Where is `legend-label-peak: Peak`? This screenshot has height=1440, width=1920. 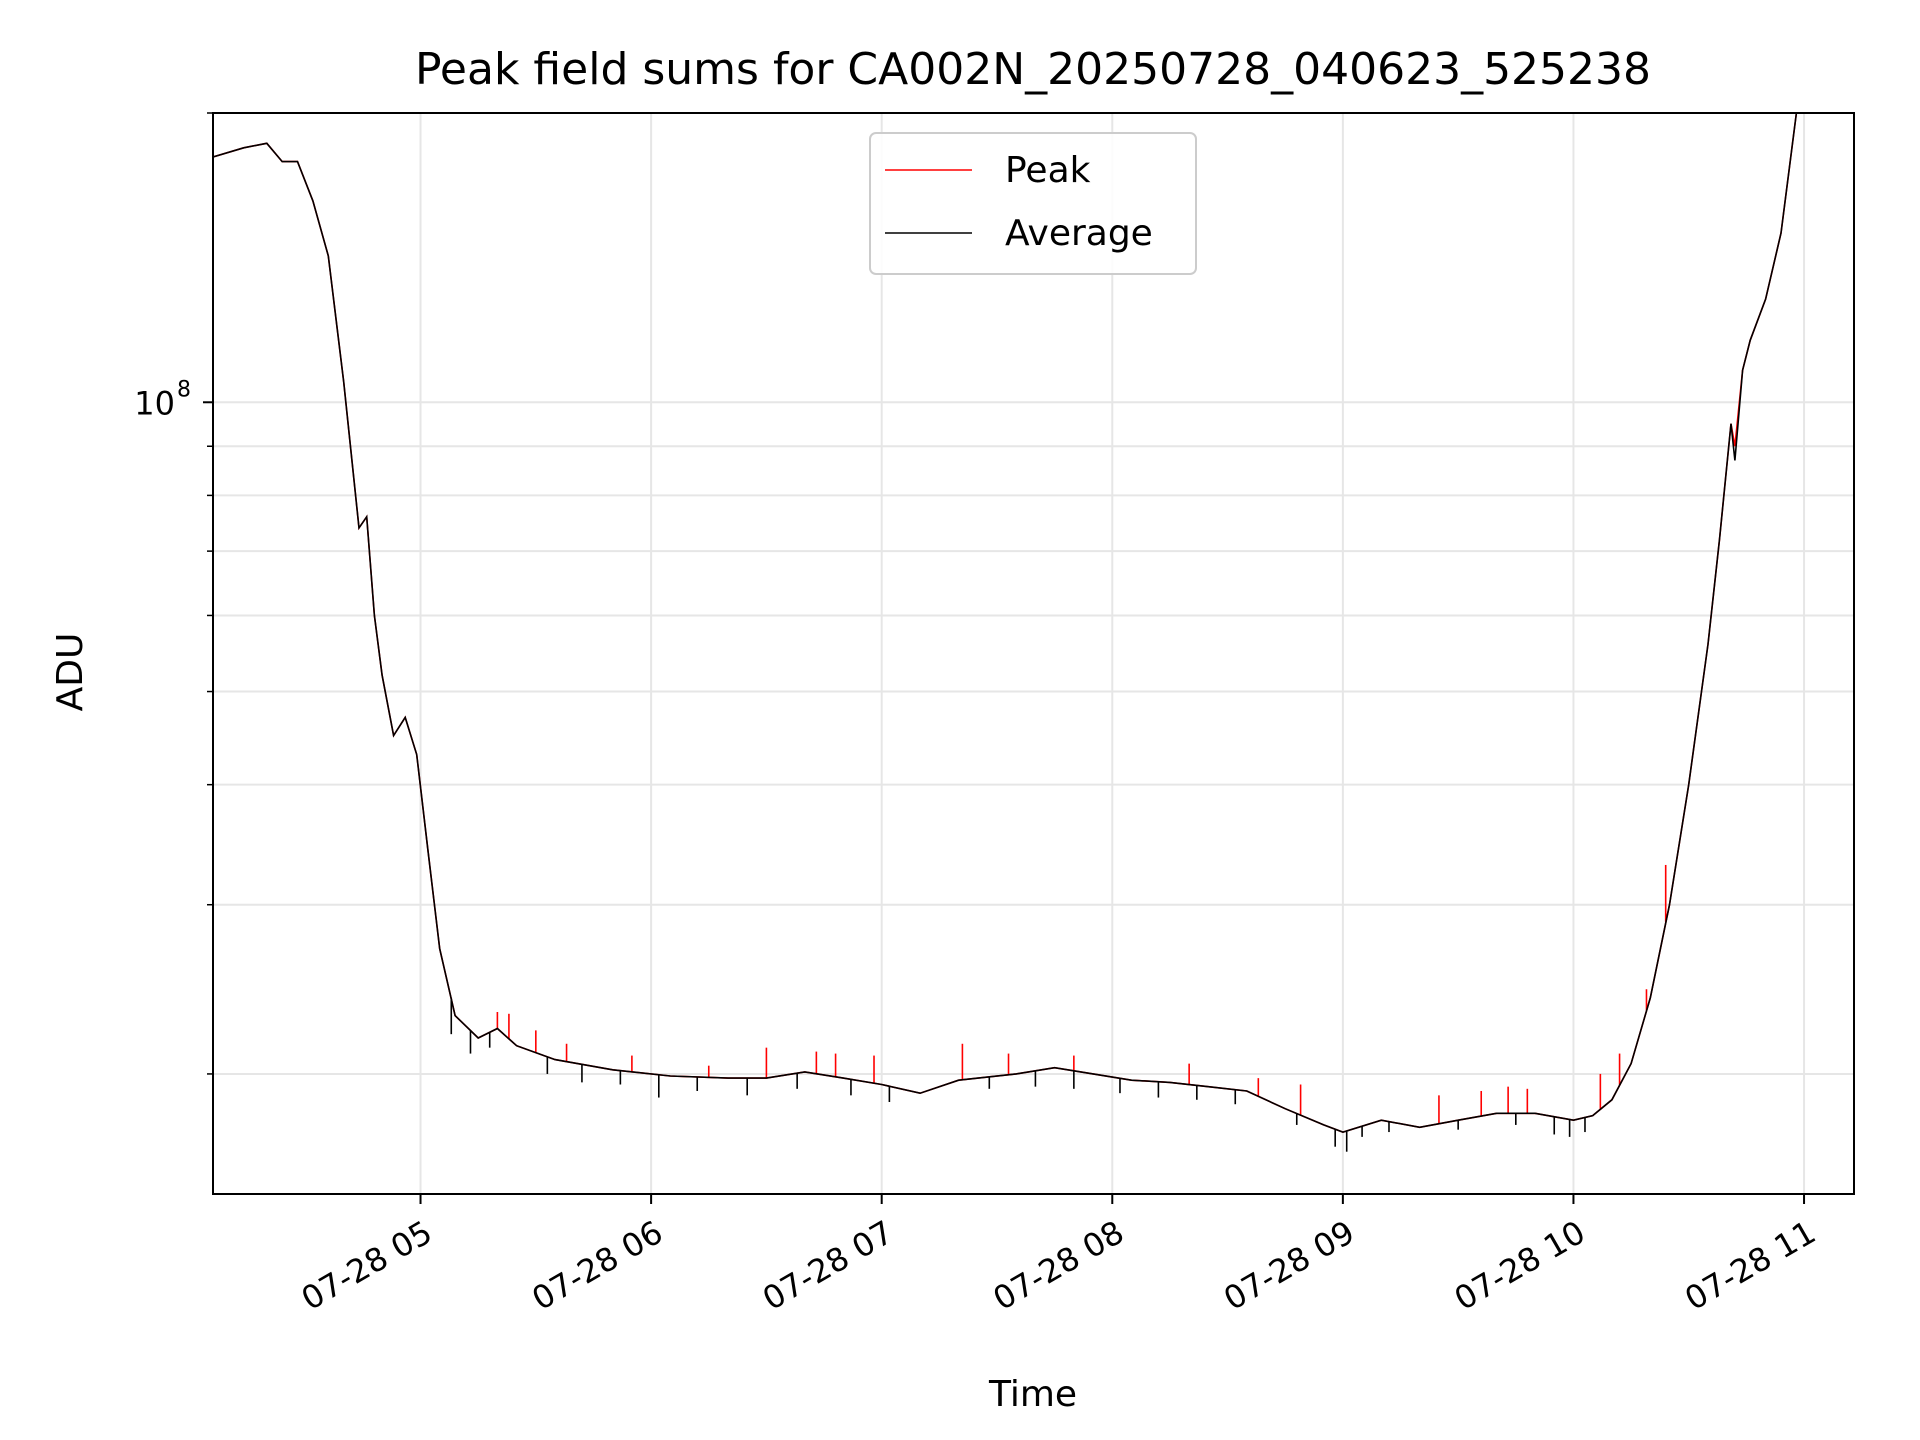 legend-label-peak: Peak is located at coordinates (1048, 170).